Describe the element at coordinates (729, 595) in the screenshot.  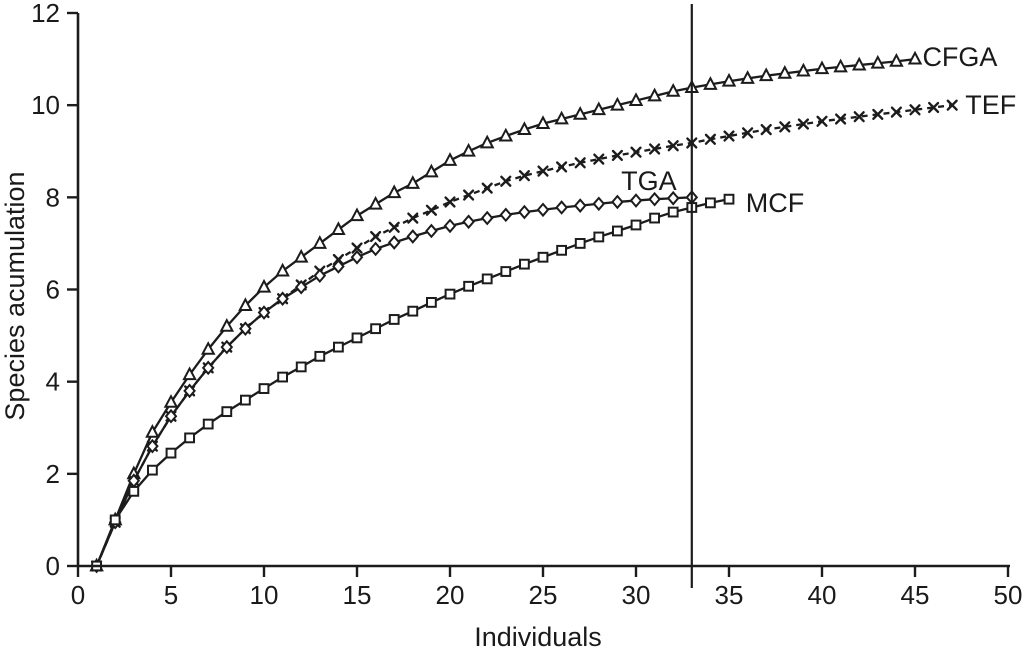
I see `x-tick-label: 35` at that location.